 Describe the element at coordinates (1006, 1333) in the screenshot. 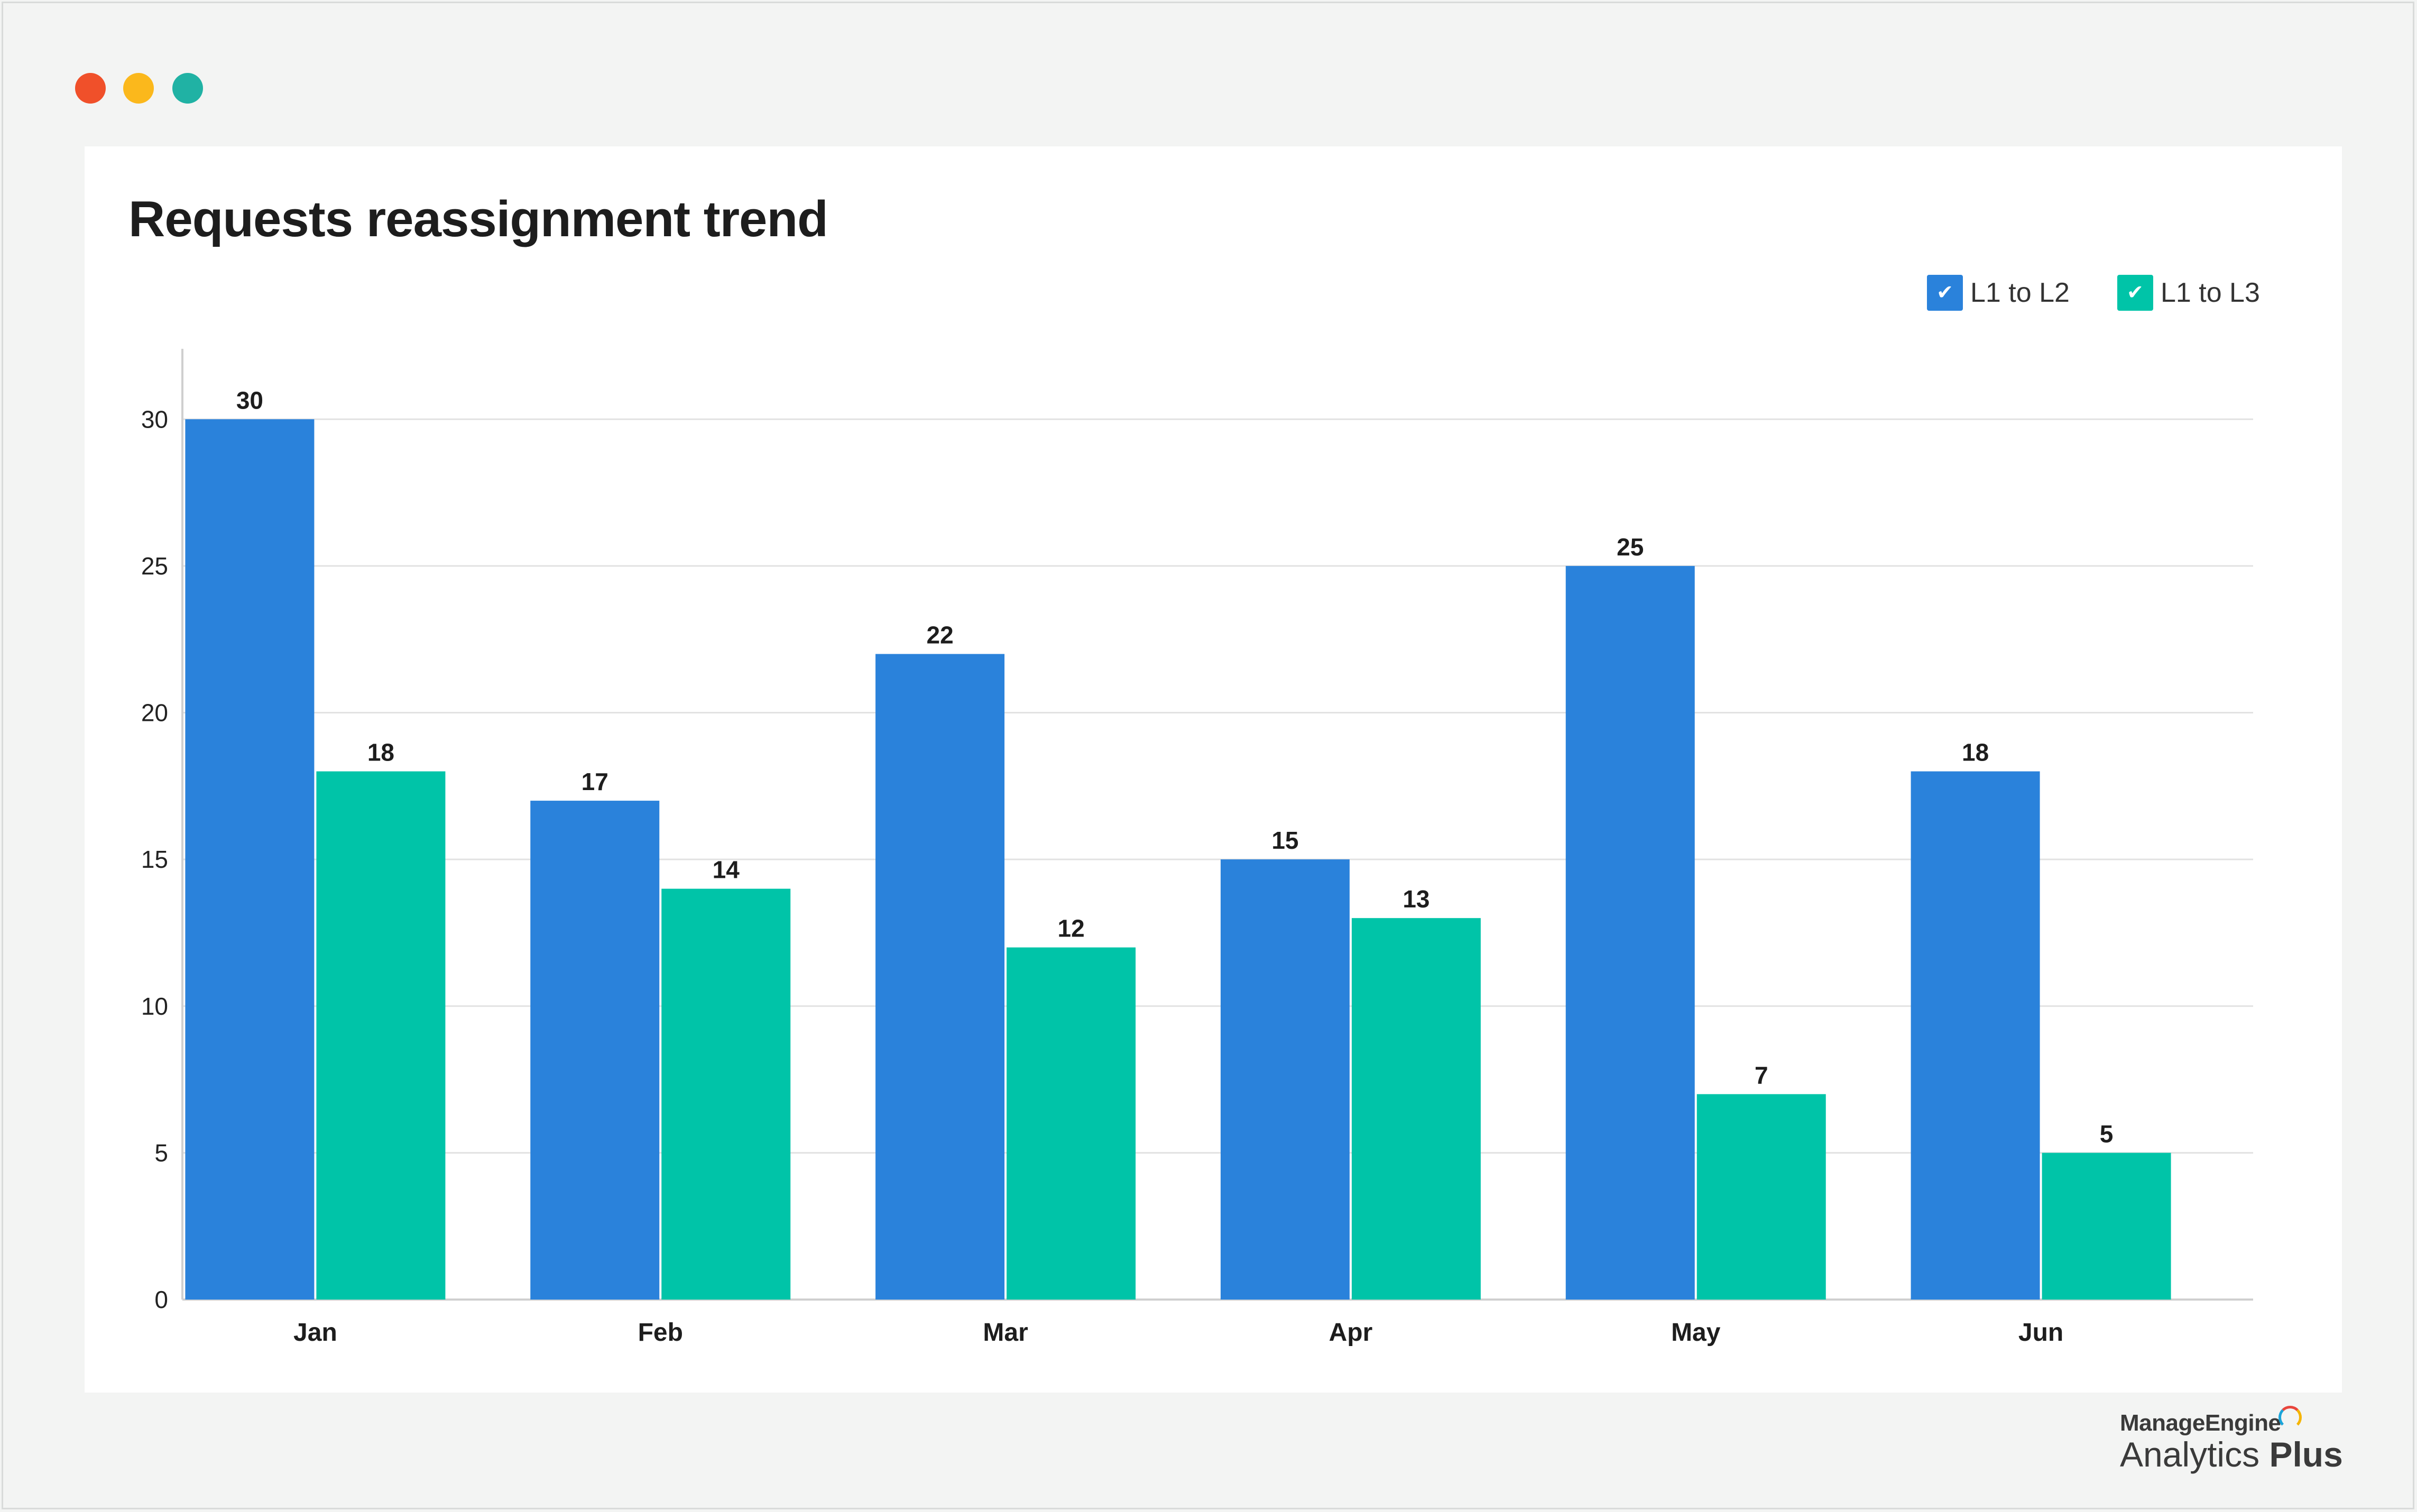

I see `x-tick-label: Mar` at that location.